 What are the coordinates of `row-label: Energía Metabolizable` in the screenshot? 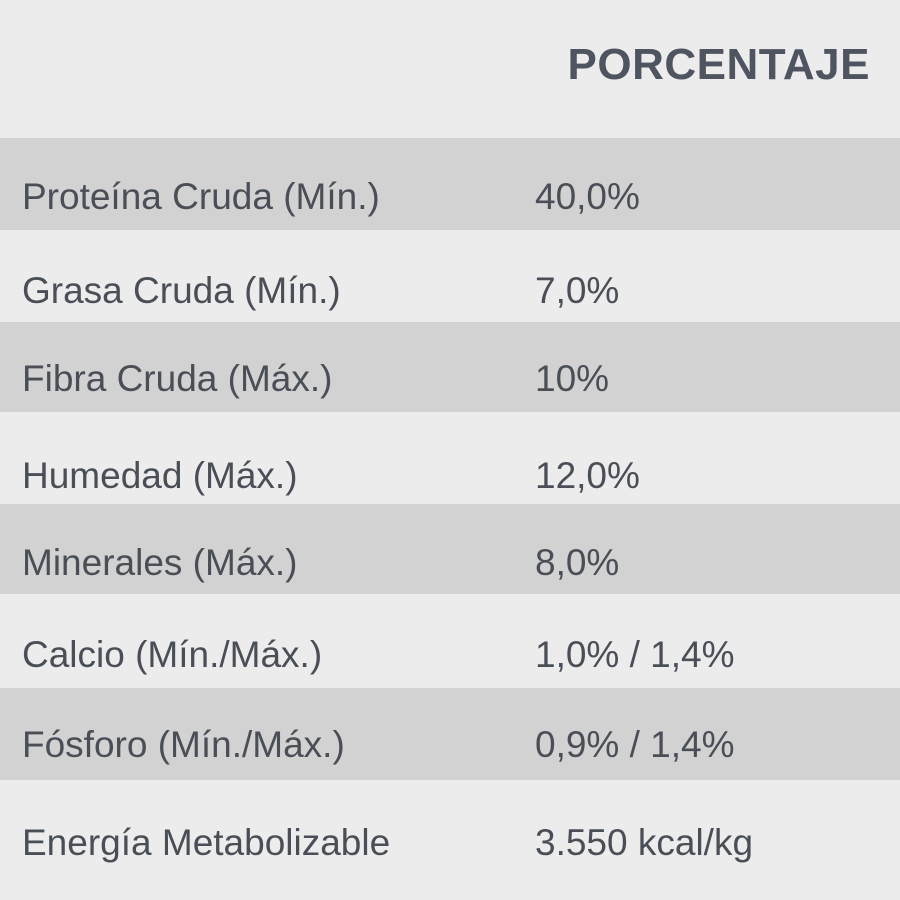 It's located at (206, 842).